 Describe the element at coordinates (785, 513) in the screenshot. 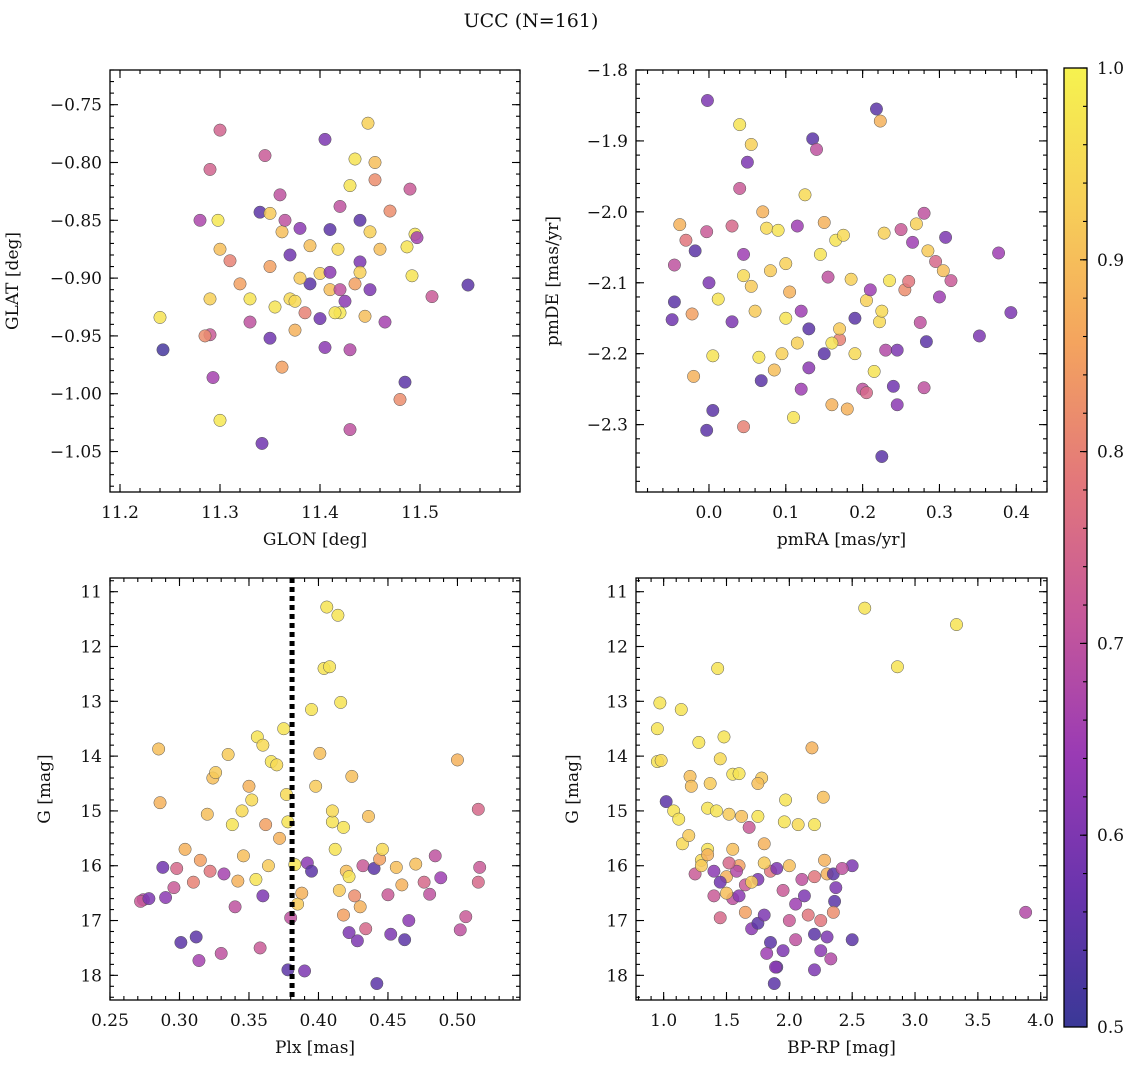

I see `x-tick-label: 0.1` at that location.